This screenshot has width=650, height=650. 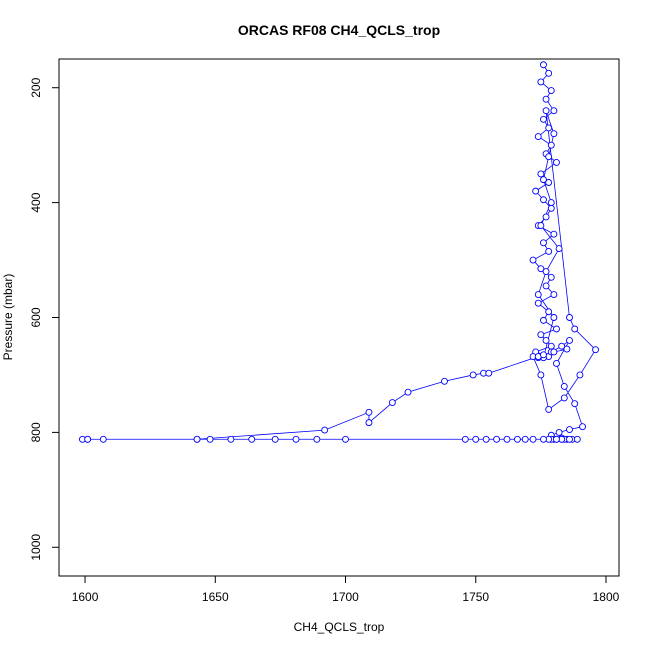 I want to click on y-axis: 200 400 600 800 1000, so click(x=44, y=319).